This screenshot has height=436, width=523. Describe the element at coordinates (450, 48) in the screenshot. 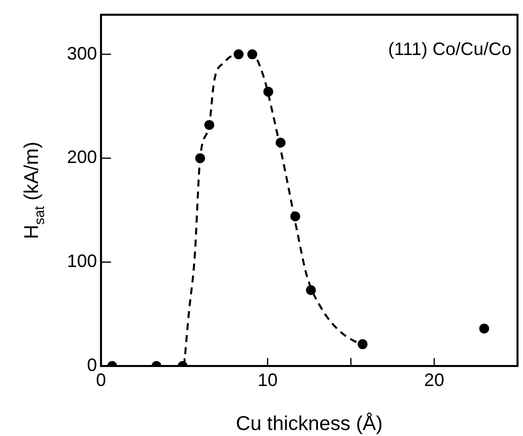

I see `annotation: (111) Co/Cu/Co` at that location.